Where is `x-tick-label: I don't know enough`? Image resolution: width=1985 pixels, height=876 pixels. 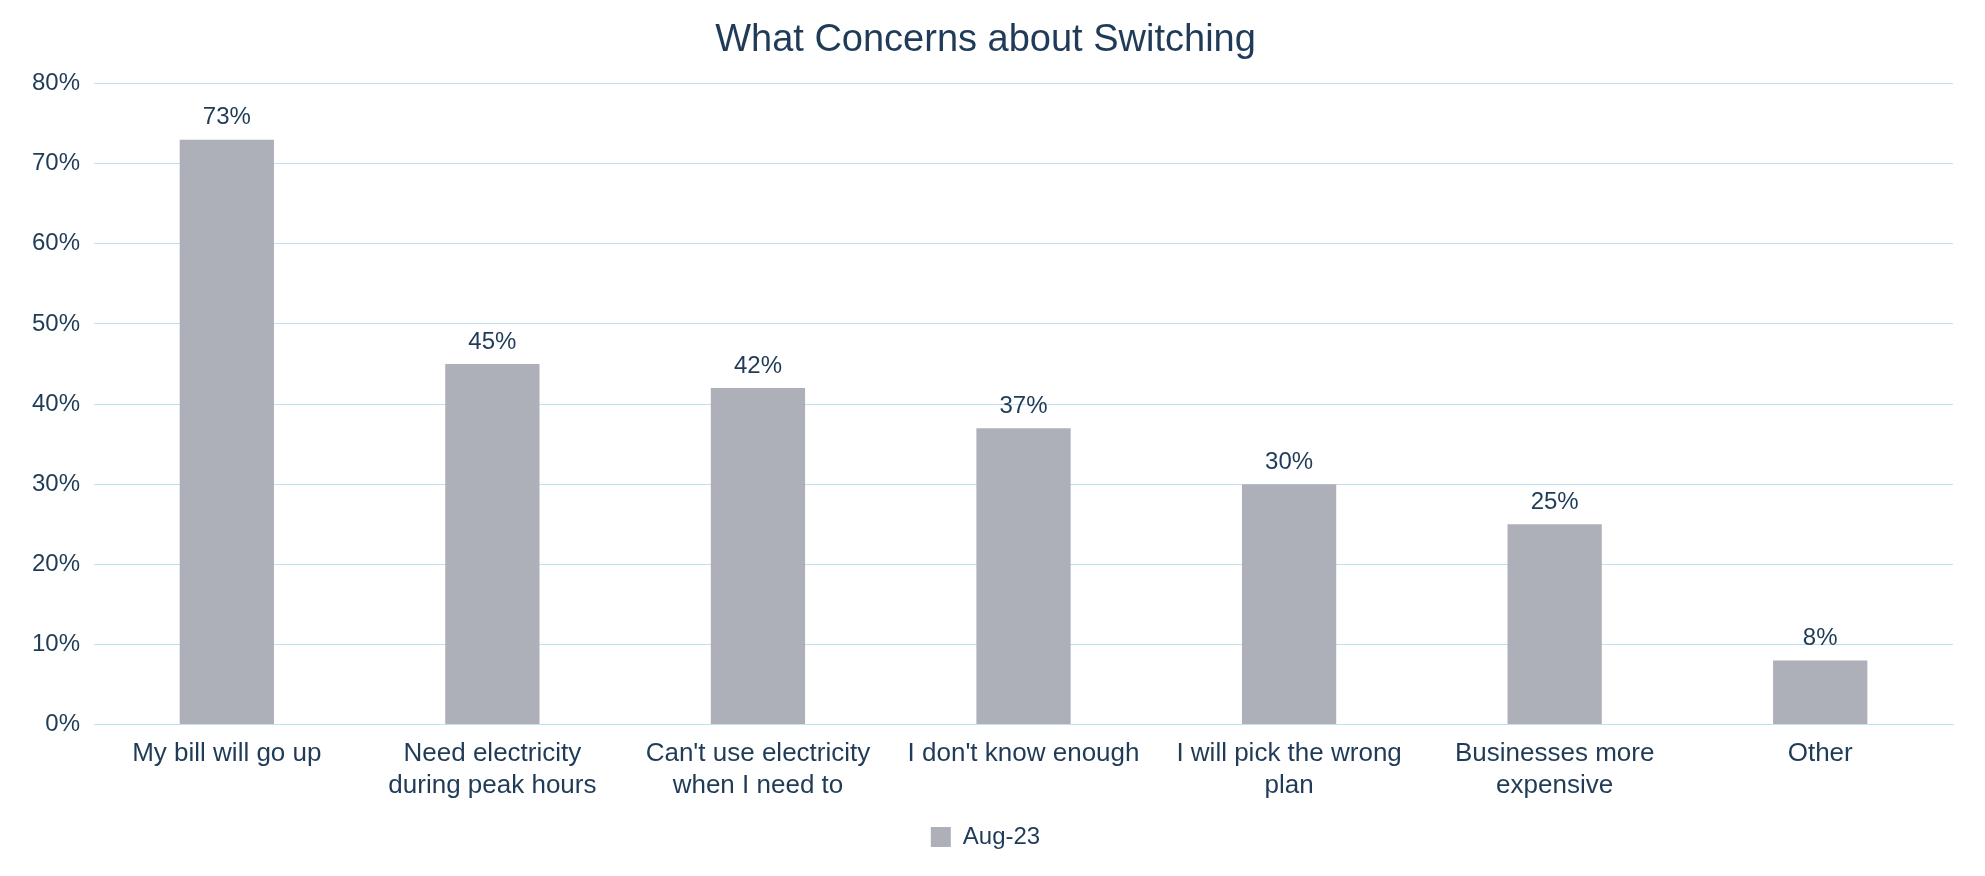 x-tick-label: I don't know enough is located at coordinates (1023, 752).